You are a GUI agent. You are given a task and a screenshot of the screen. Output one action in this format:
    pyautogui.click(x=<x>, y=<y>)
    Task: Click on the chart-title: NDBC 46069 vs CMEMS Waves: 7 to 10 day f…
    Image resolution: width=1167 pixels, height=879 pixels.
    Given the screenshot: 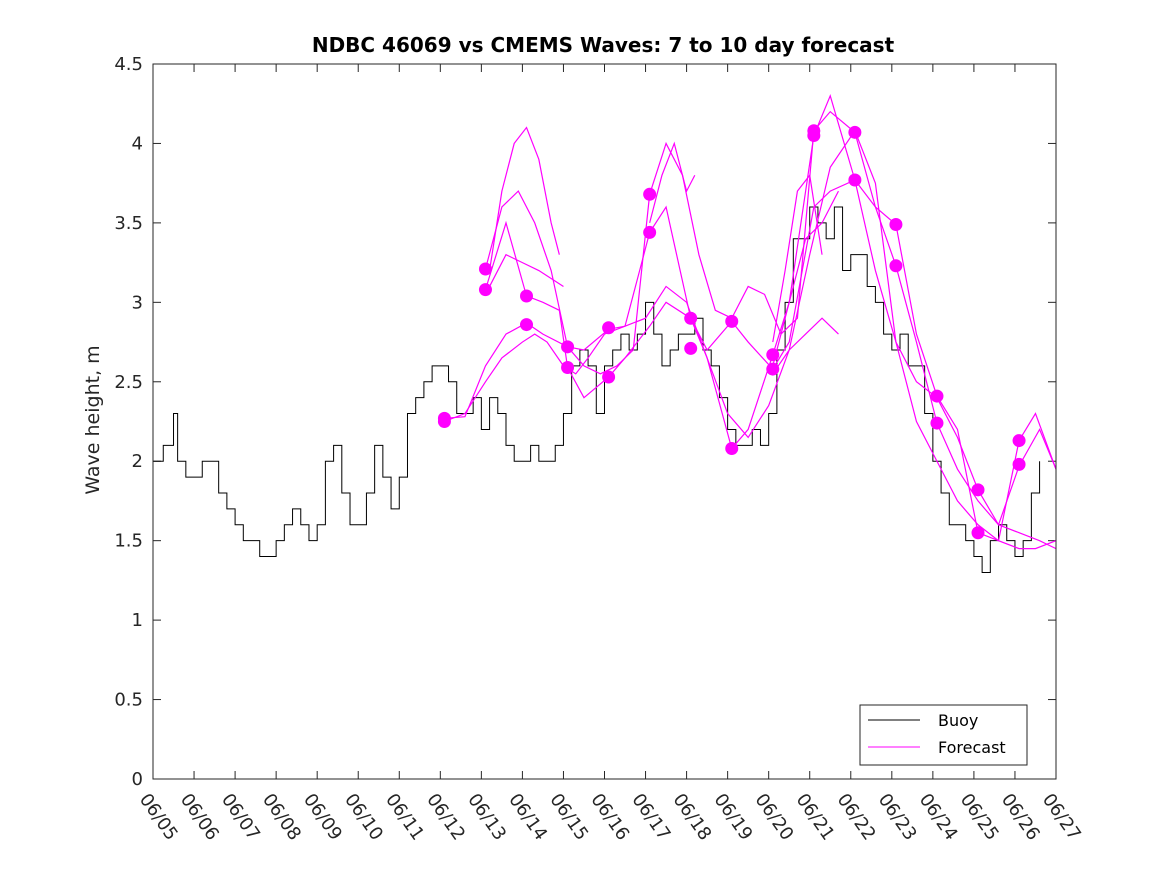 What is the action you would take?
    pyautogui.click(x=603, y=45)
    